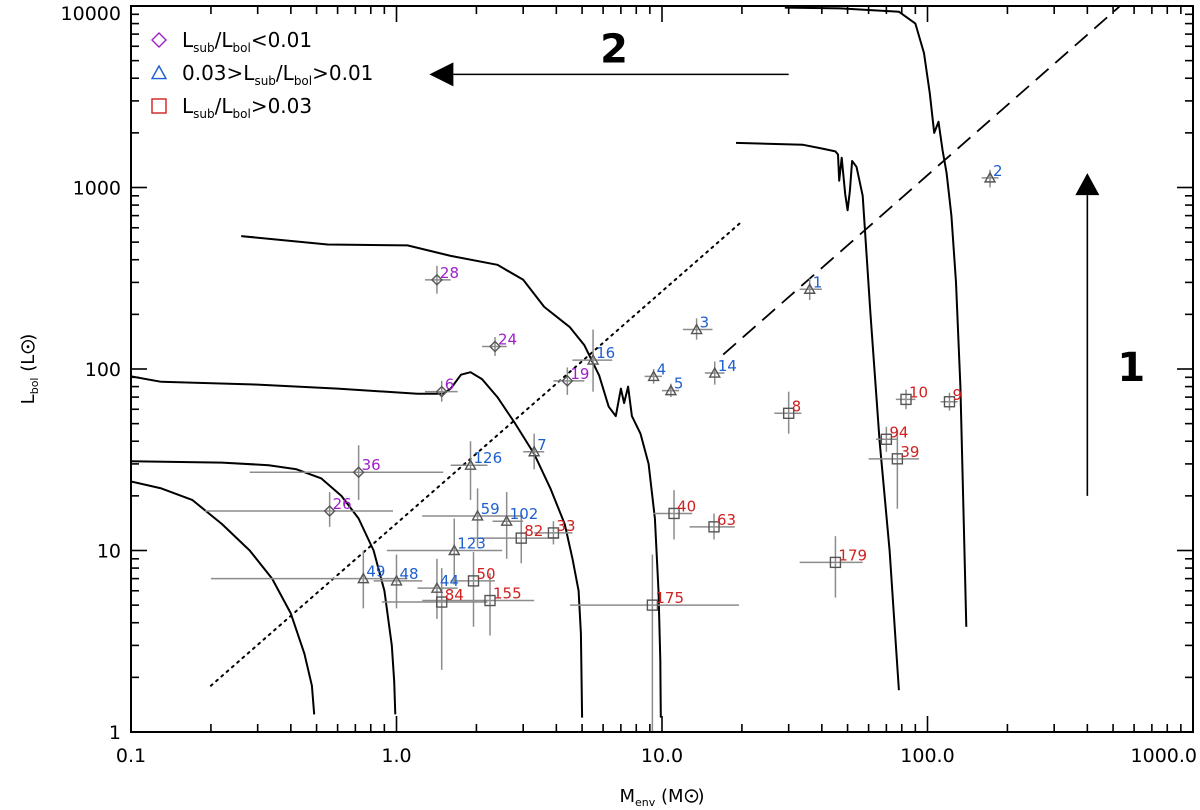  I want to click on sun-symbol-dot-icon, so click(691, 796).